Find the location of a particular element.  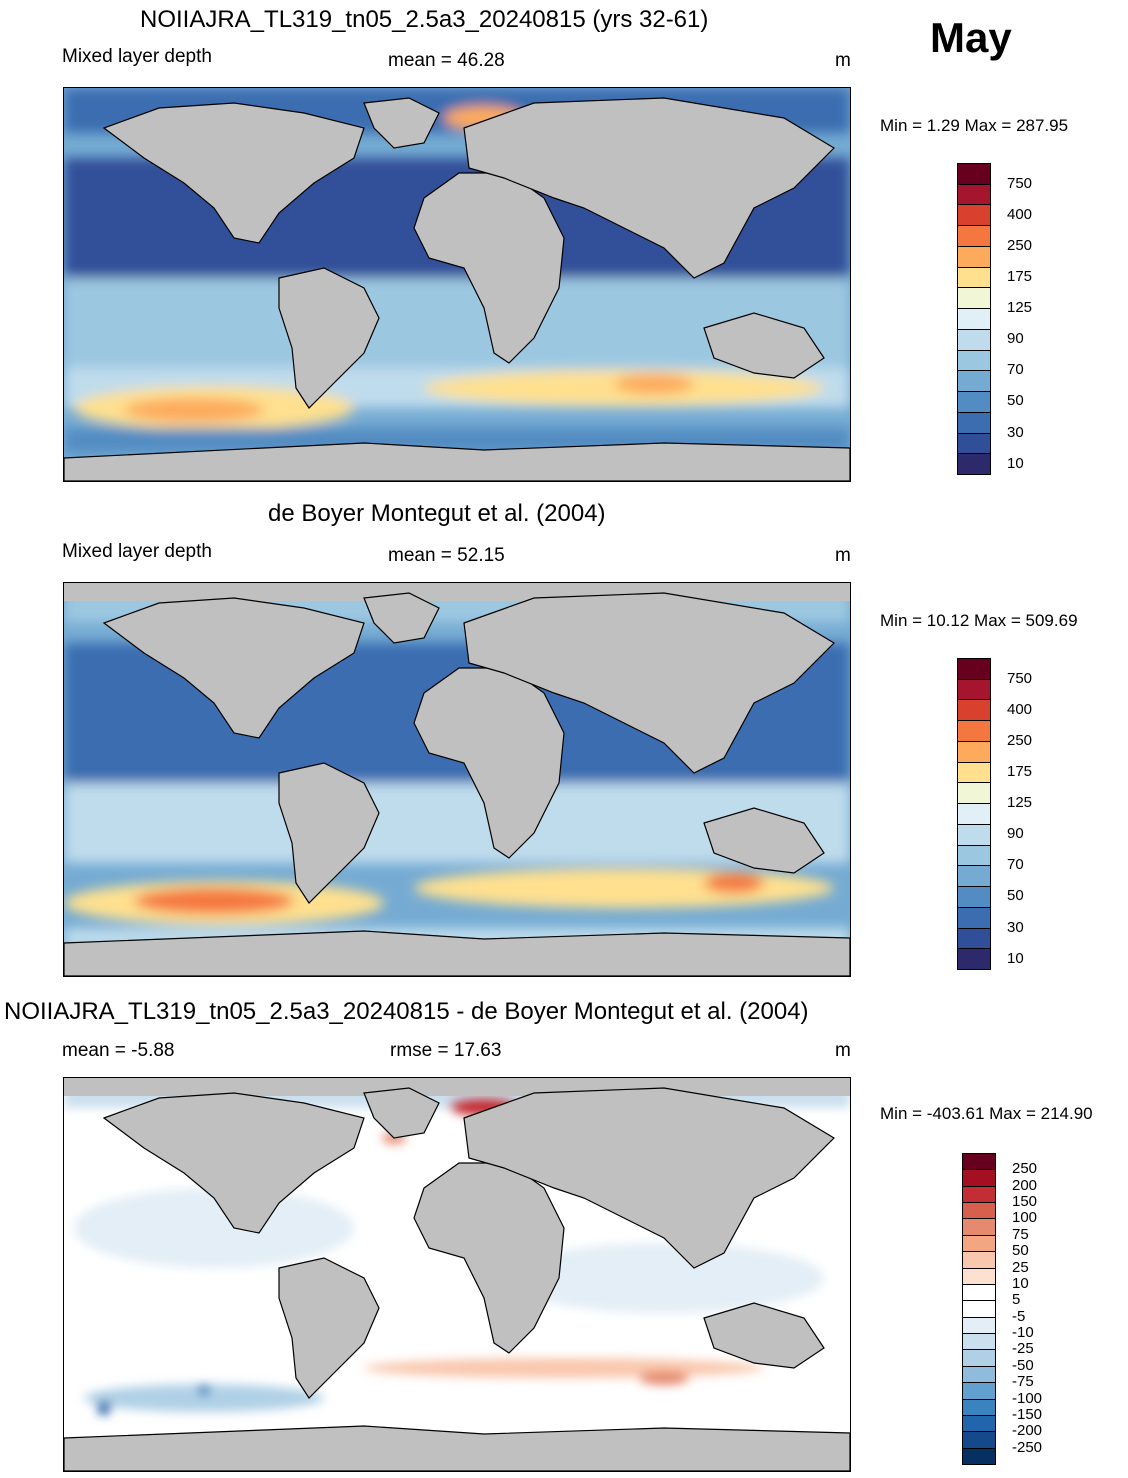

panel-3-minmax: Min = -403.61 Max = 214.90 is located at coordinates (986, 1113).